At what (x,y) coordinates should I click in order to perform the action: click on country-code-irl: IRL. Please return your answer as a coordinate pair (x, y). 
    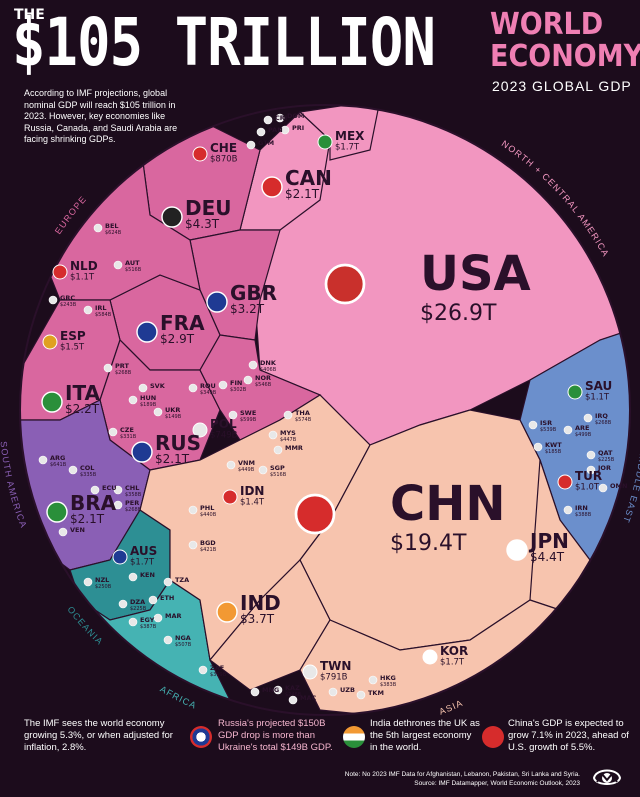
    Looking at the image, I should click on (101, 308).